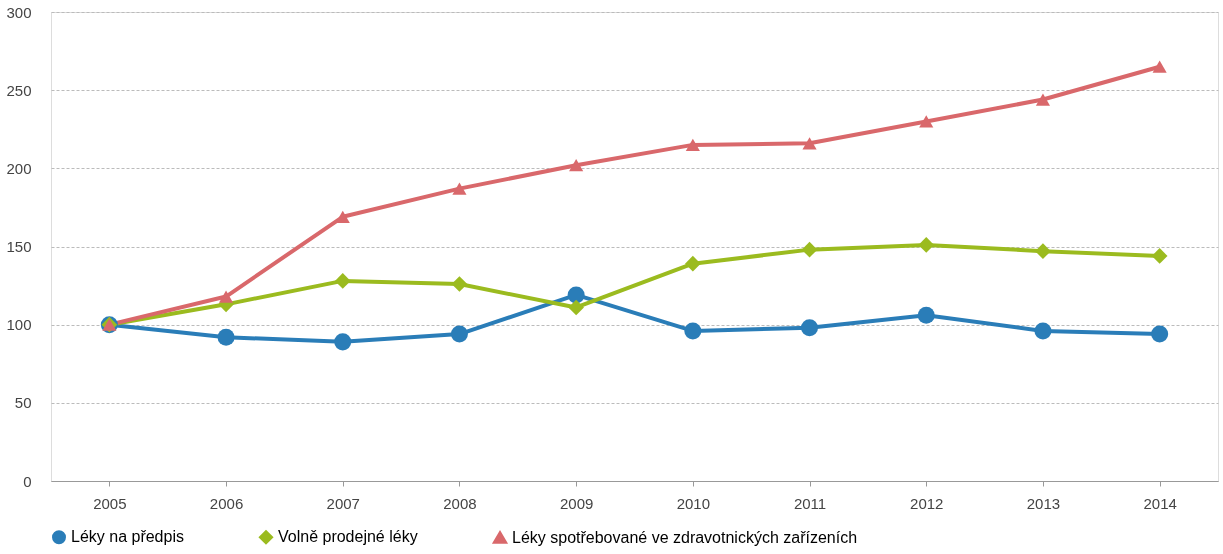 Image resolution: width=1223 pixels, height=554 pixels. What do you see at coordinates (685, 537) in the screenshot?
I see `legend-label: Léky spotřebované ve zdravotnických zařízeních` at bounding box center [685, 537].